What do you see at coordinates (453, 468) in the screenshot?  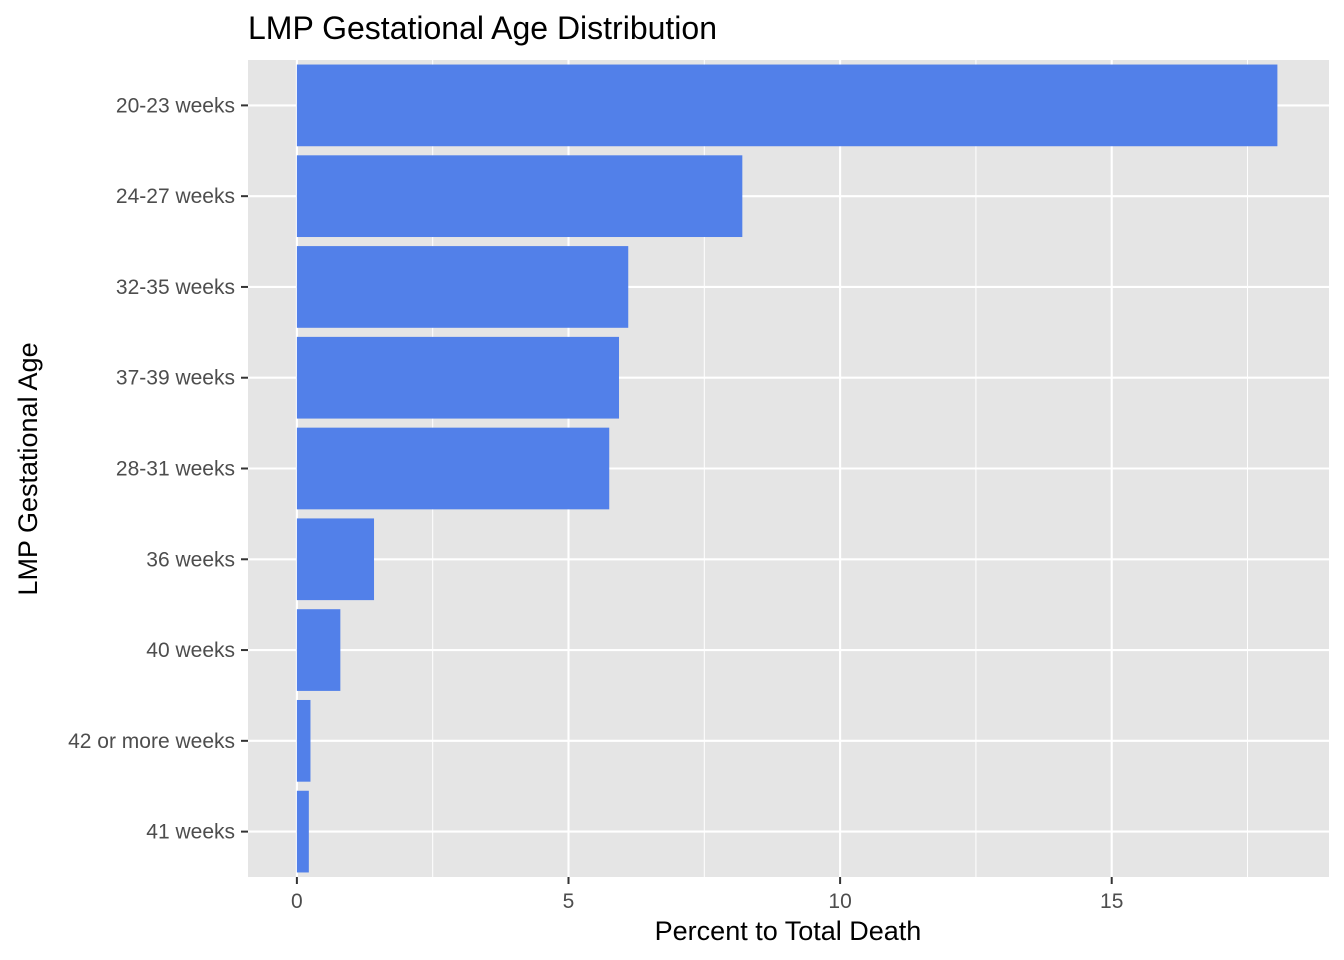 I see `bar-28-31-weeks` at bounding box center [453, 468].